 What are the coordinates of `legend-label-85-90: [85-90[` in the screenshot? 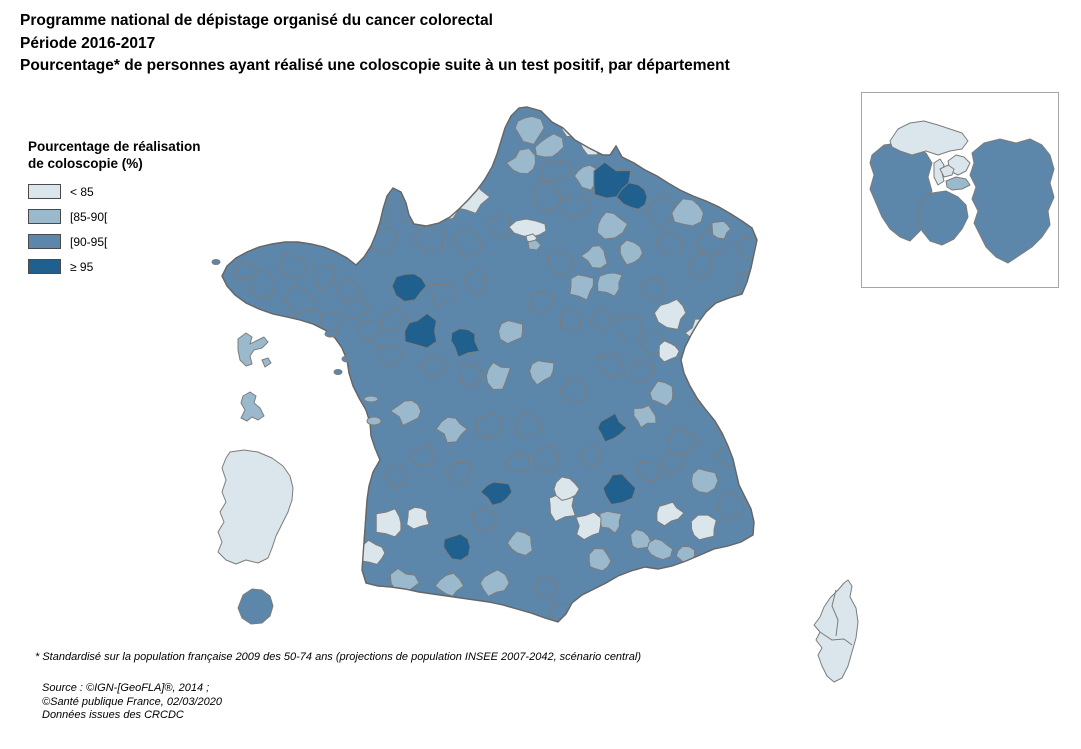 It's located at (89, 216).